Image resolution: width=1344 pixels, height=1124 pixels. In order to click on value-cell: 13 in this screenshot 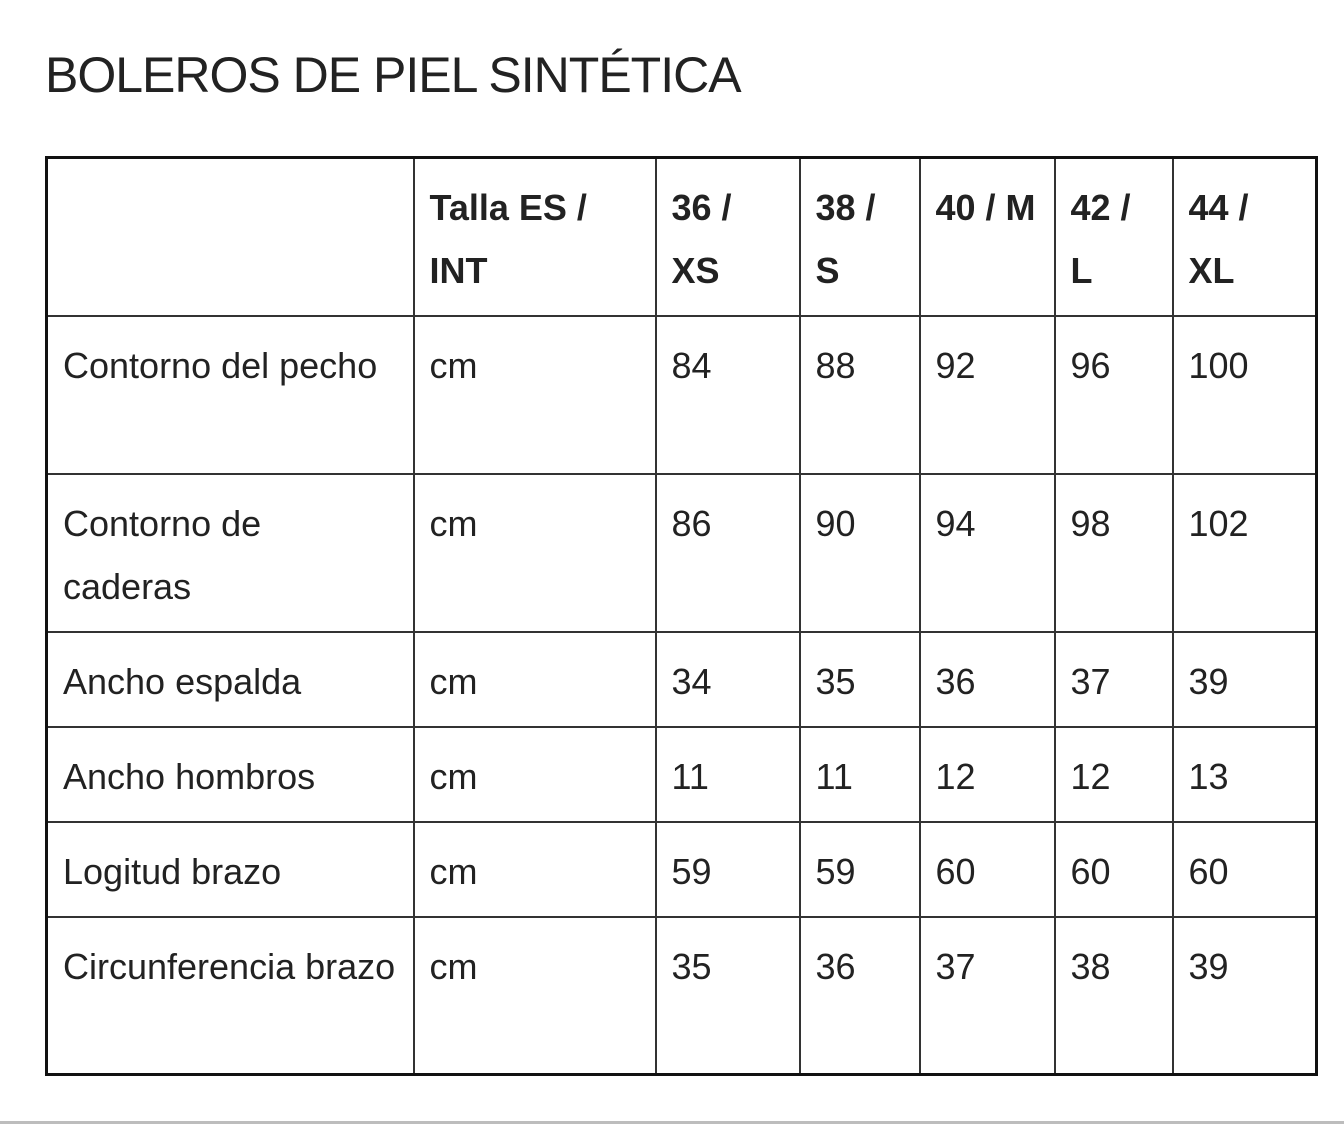, I will do `click(1244, 774)`.